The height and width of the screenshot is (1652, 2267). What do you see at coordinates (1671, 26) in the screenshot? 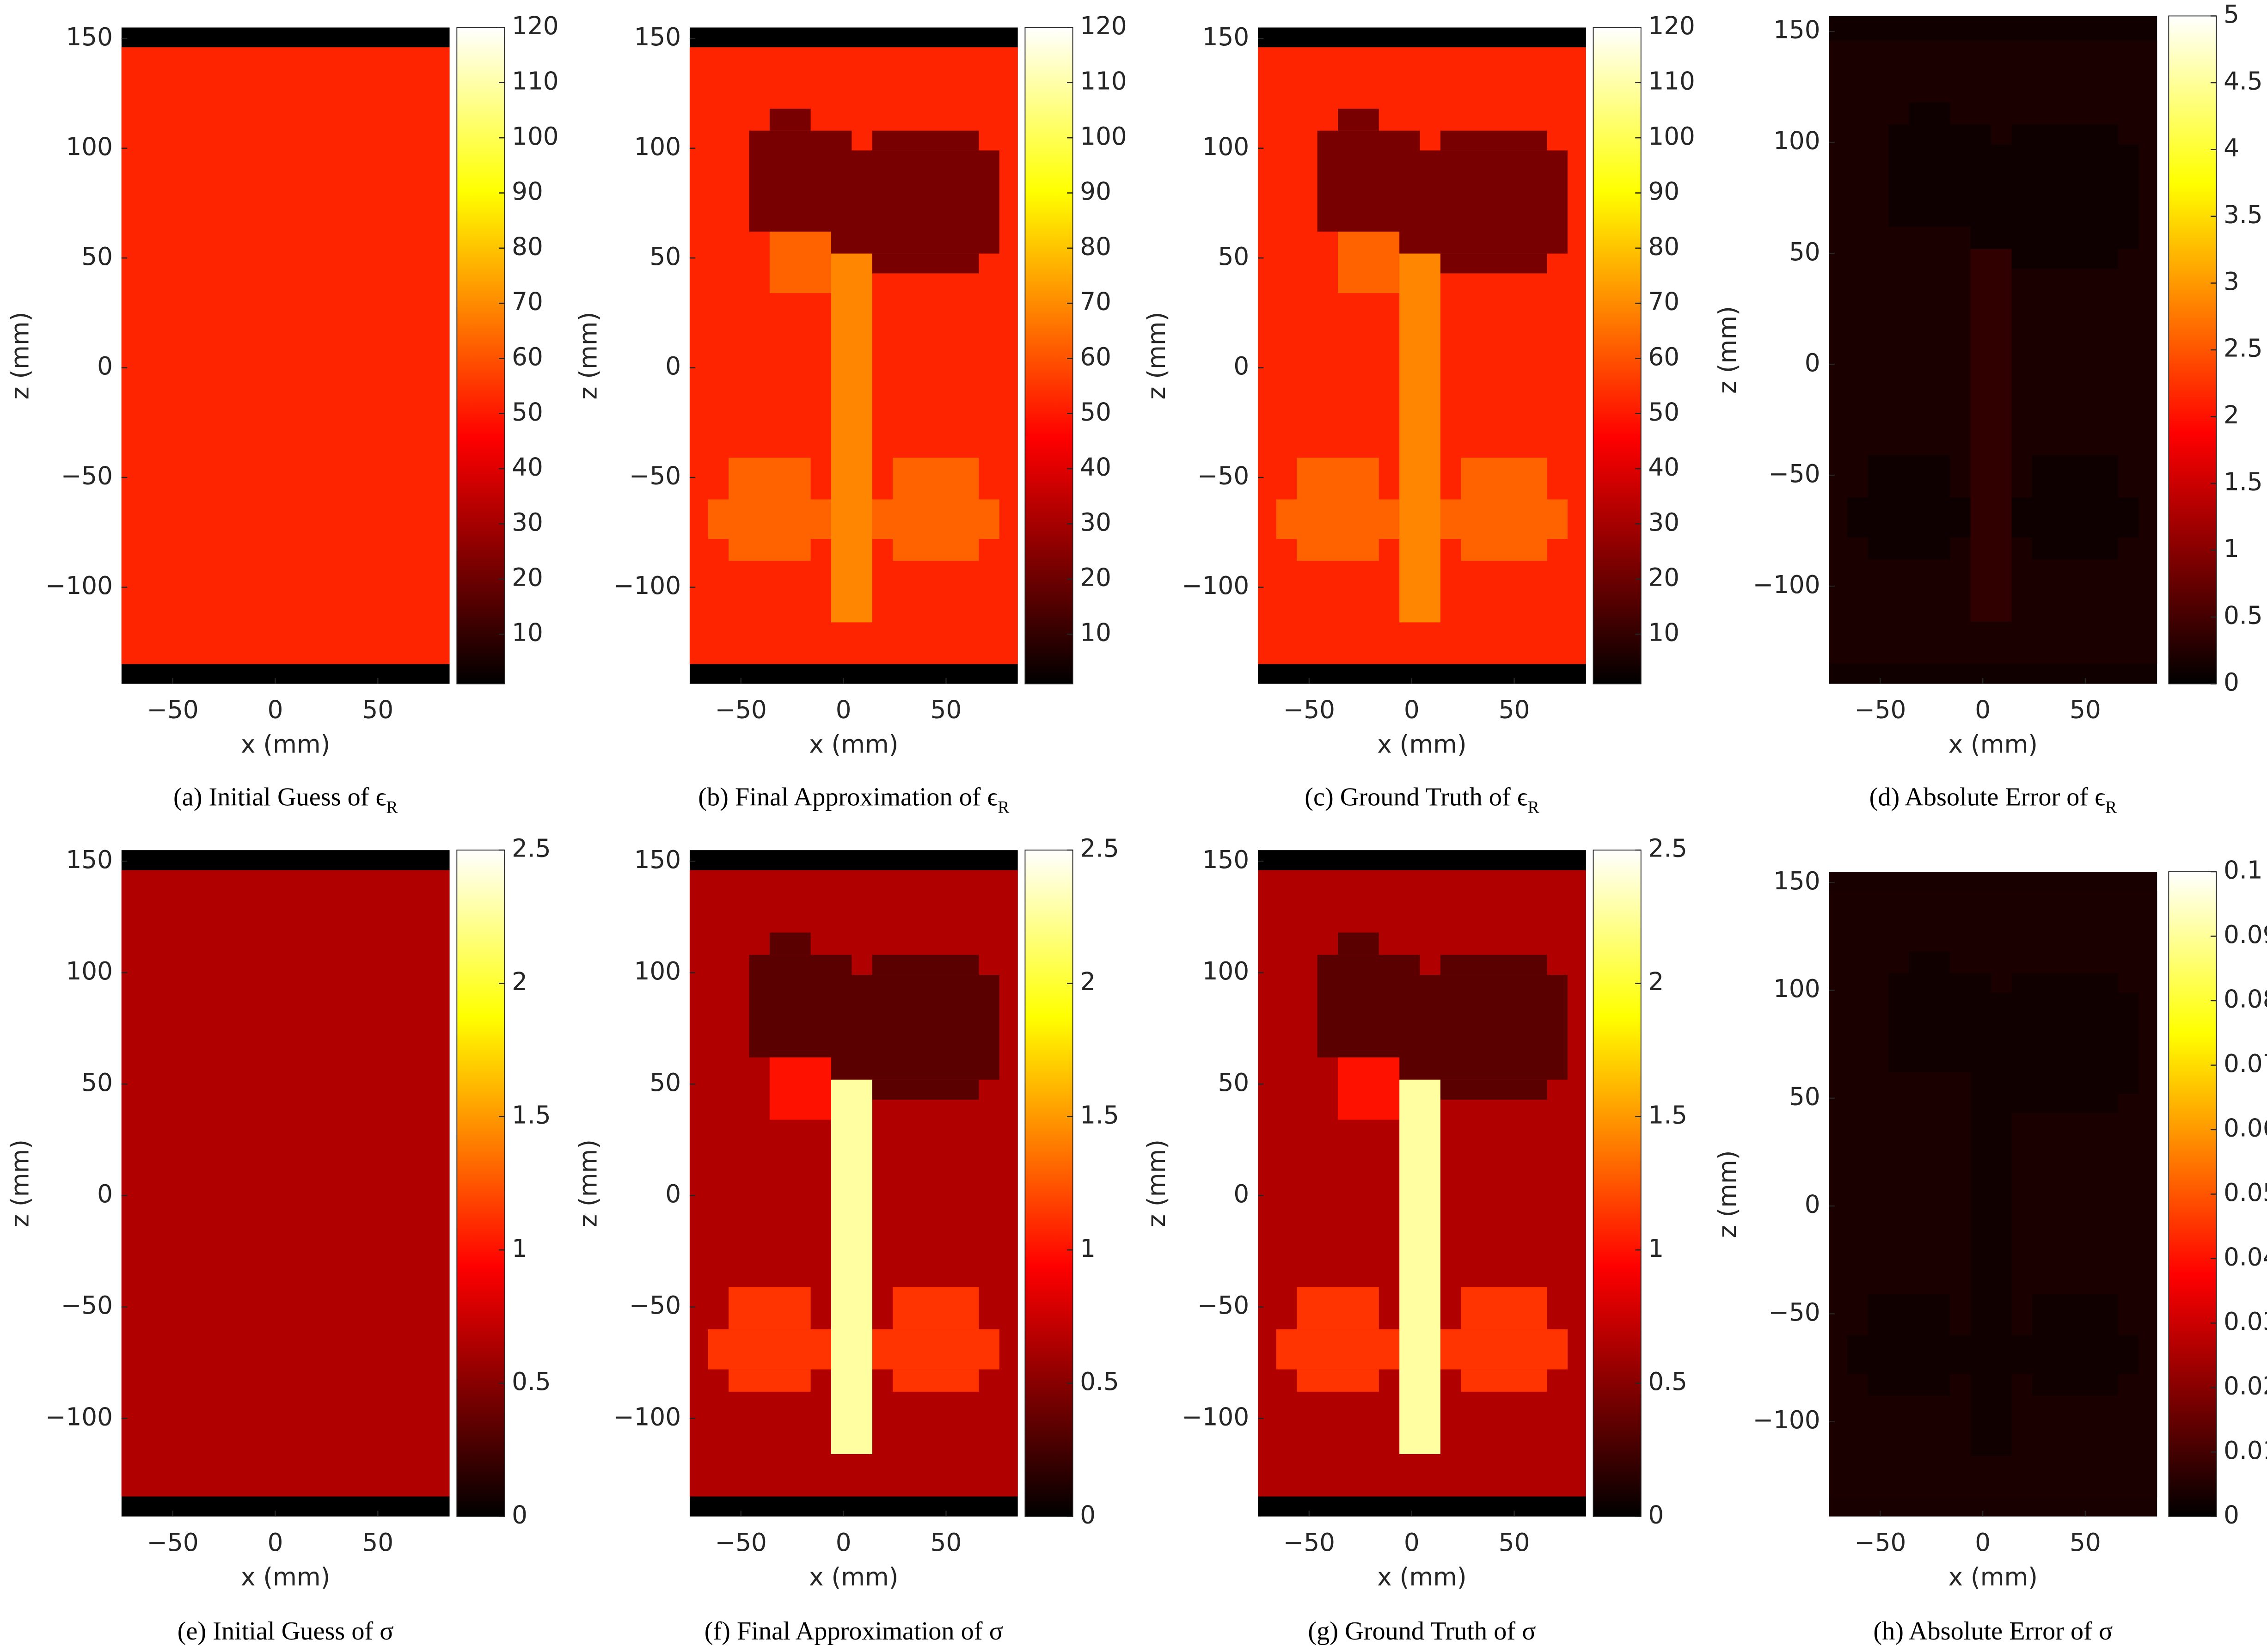
I see `colorbar-tick-label: 120` at bounding box center [1671, 26].